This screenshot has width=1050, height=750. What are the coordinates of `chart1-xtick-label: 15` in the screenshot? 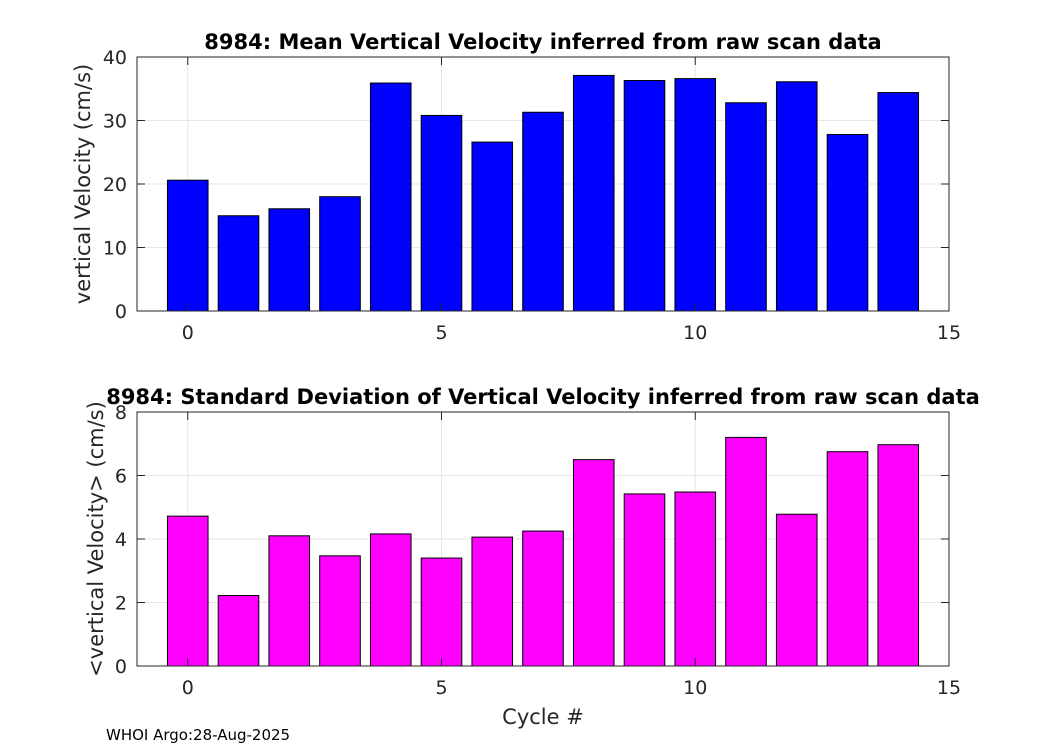 It's located at (949, 333).